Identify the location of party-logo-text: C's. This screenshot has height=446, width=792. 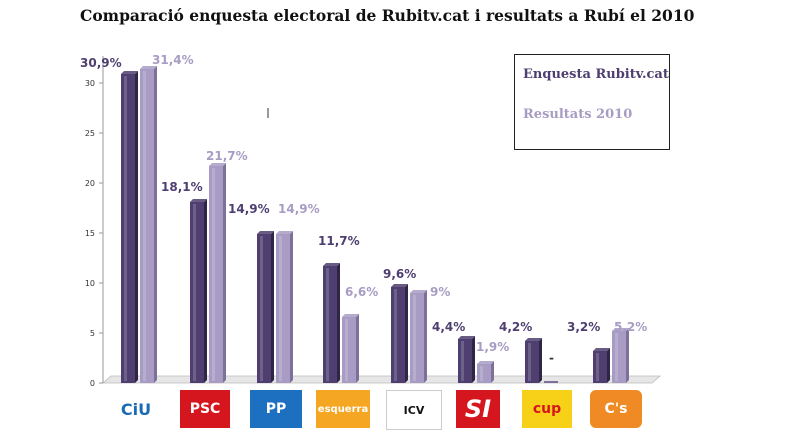
(616, 409).